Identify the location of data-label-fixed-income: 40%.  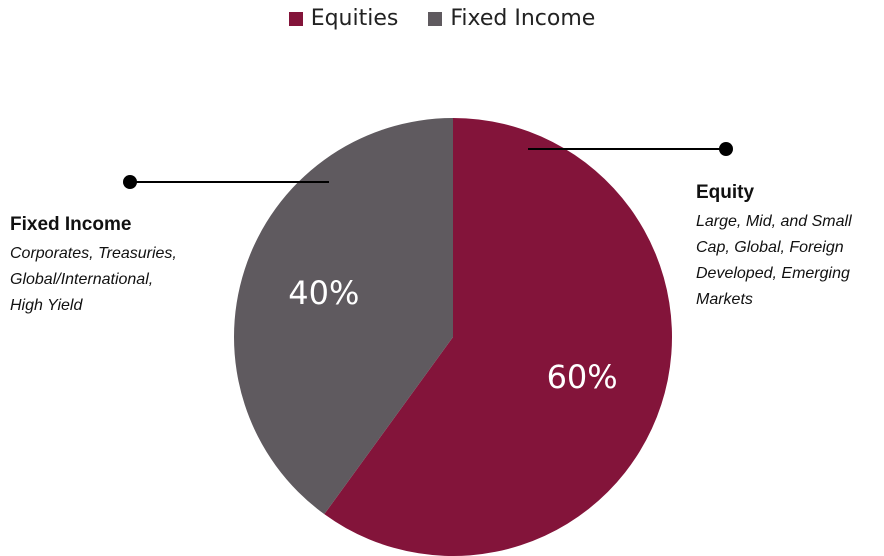
(323, 293).